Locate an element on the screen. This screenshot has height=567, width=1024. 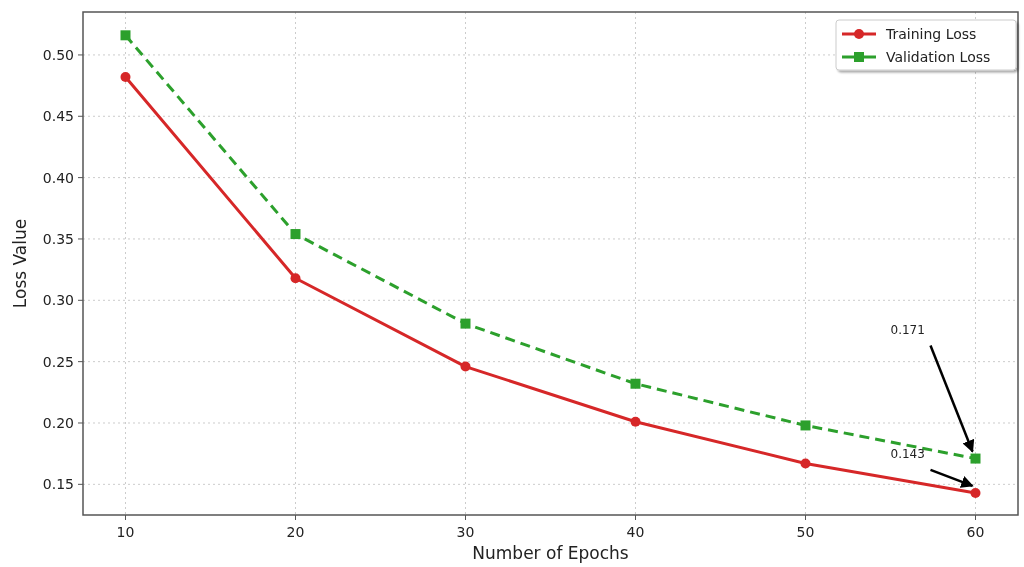
x-tick-label: 40 is located at coordinates (635, 532).